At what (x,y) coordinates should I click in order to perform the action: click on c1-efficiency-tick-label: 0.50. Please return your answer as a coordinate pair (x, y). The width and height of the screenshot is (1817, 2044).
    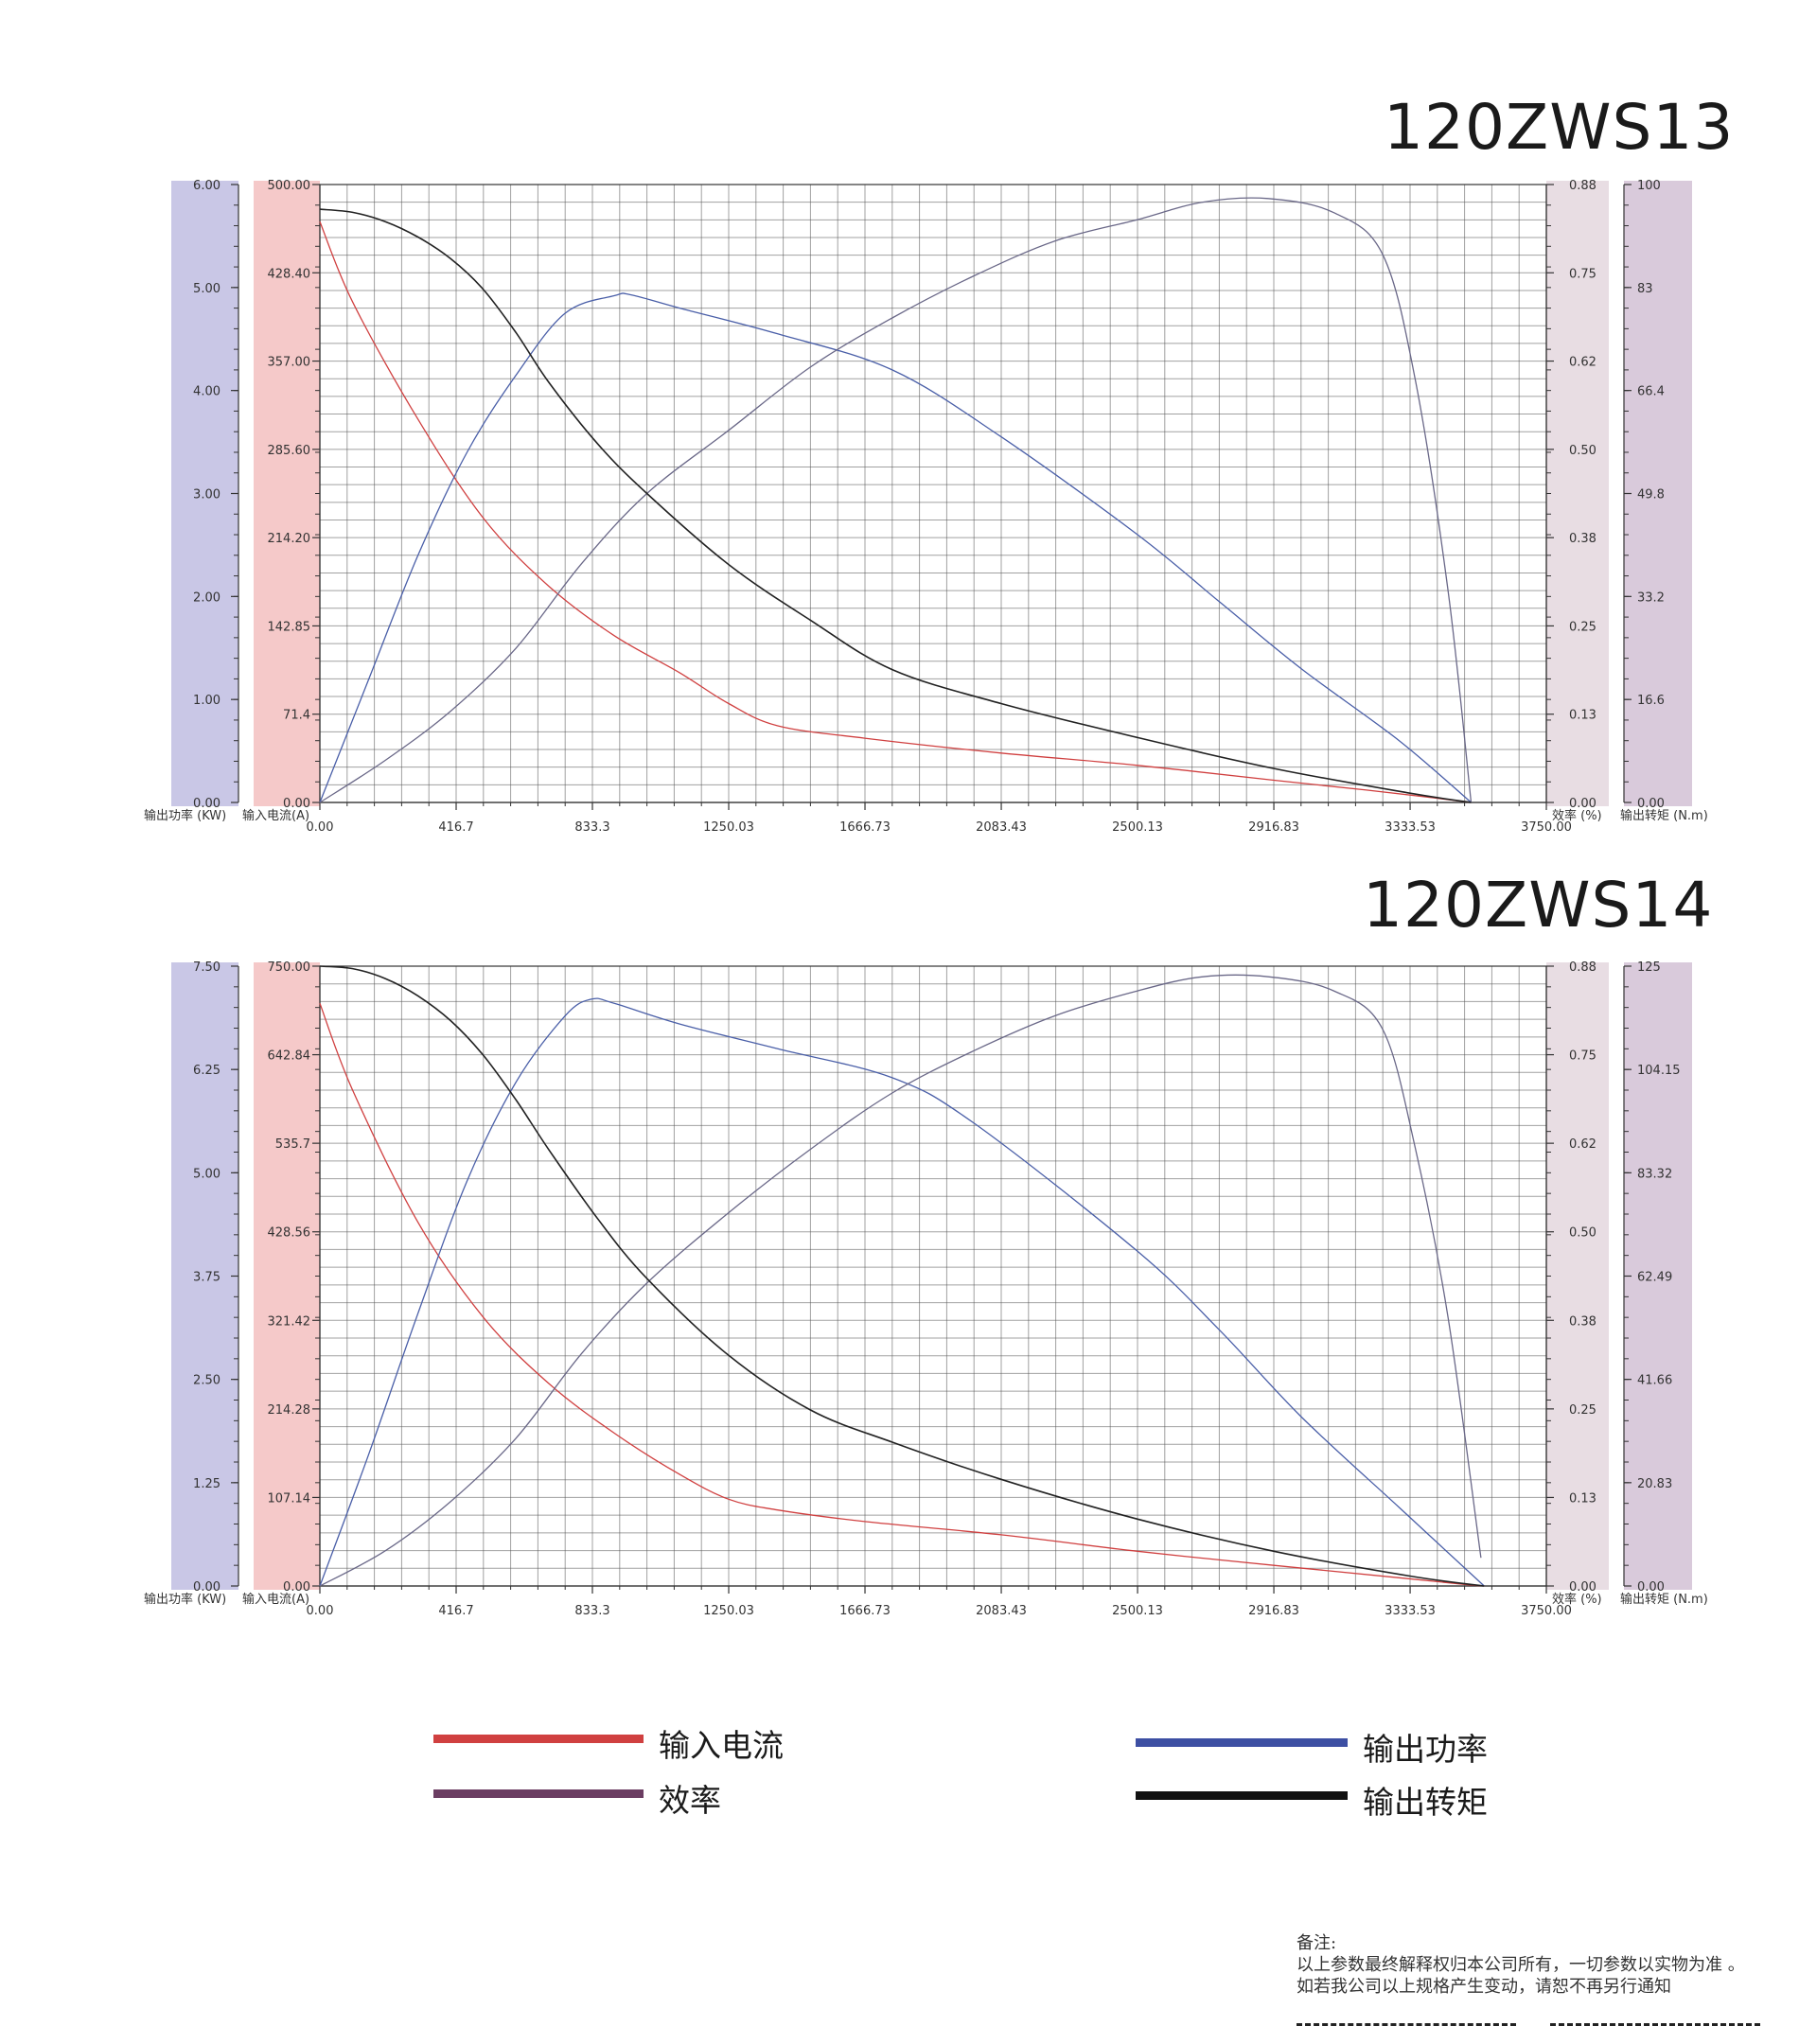
    Looking at the image, I should click on (1583, 451).